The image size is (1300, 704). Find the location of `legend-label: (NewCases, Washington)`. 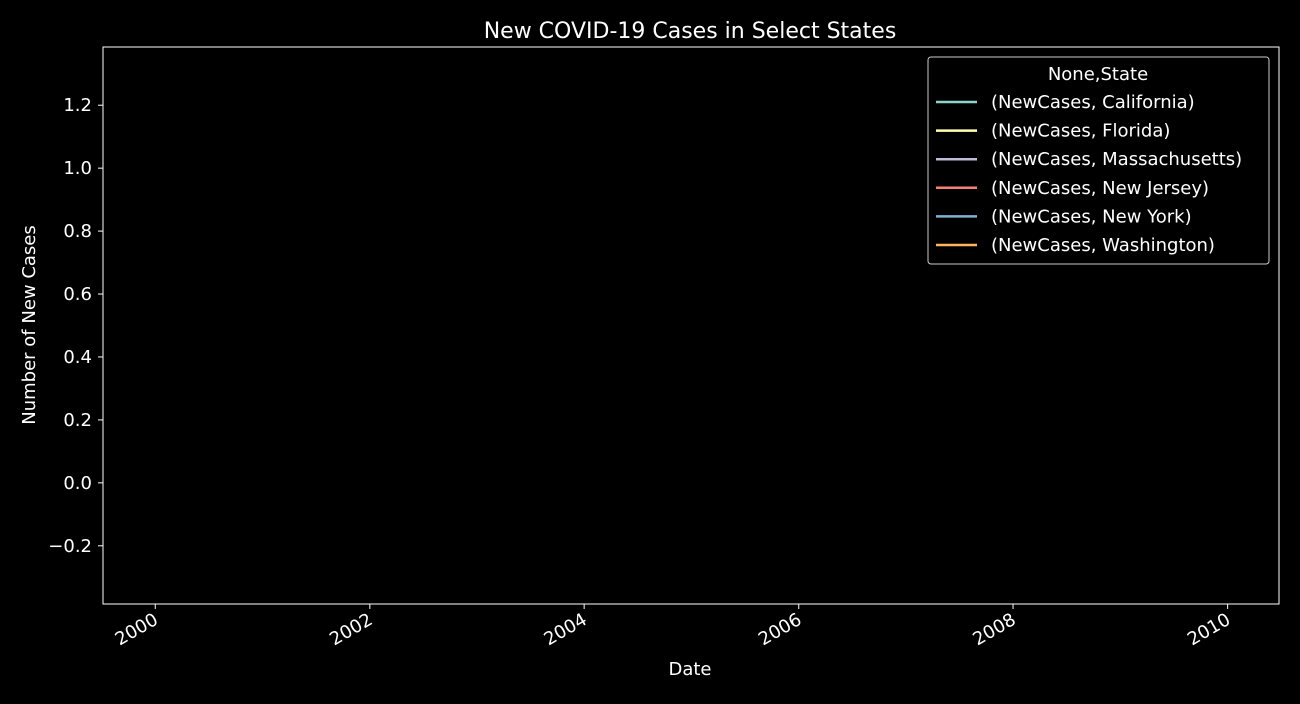

legend-label: (NewCases, Washington) is located at coordinates (1103, 245).